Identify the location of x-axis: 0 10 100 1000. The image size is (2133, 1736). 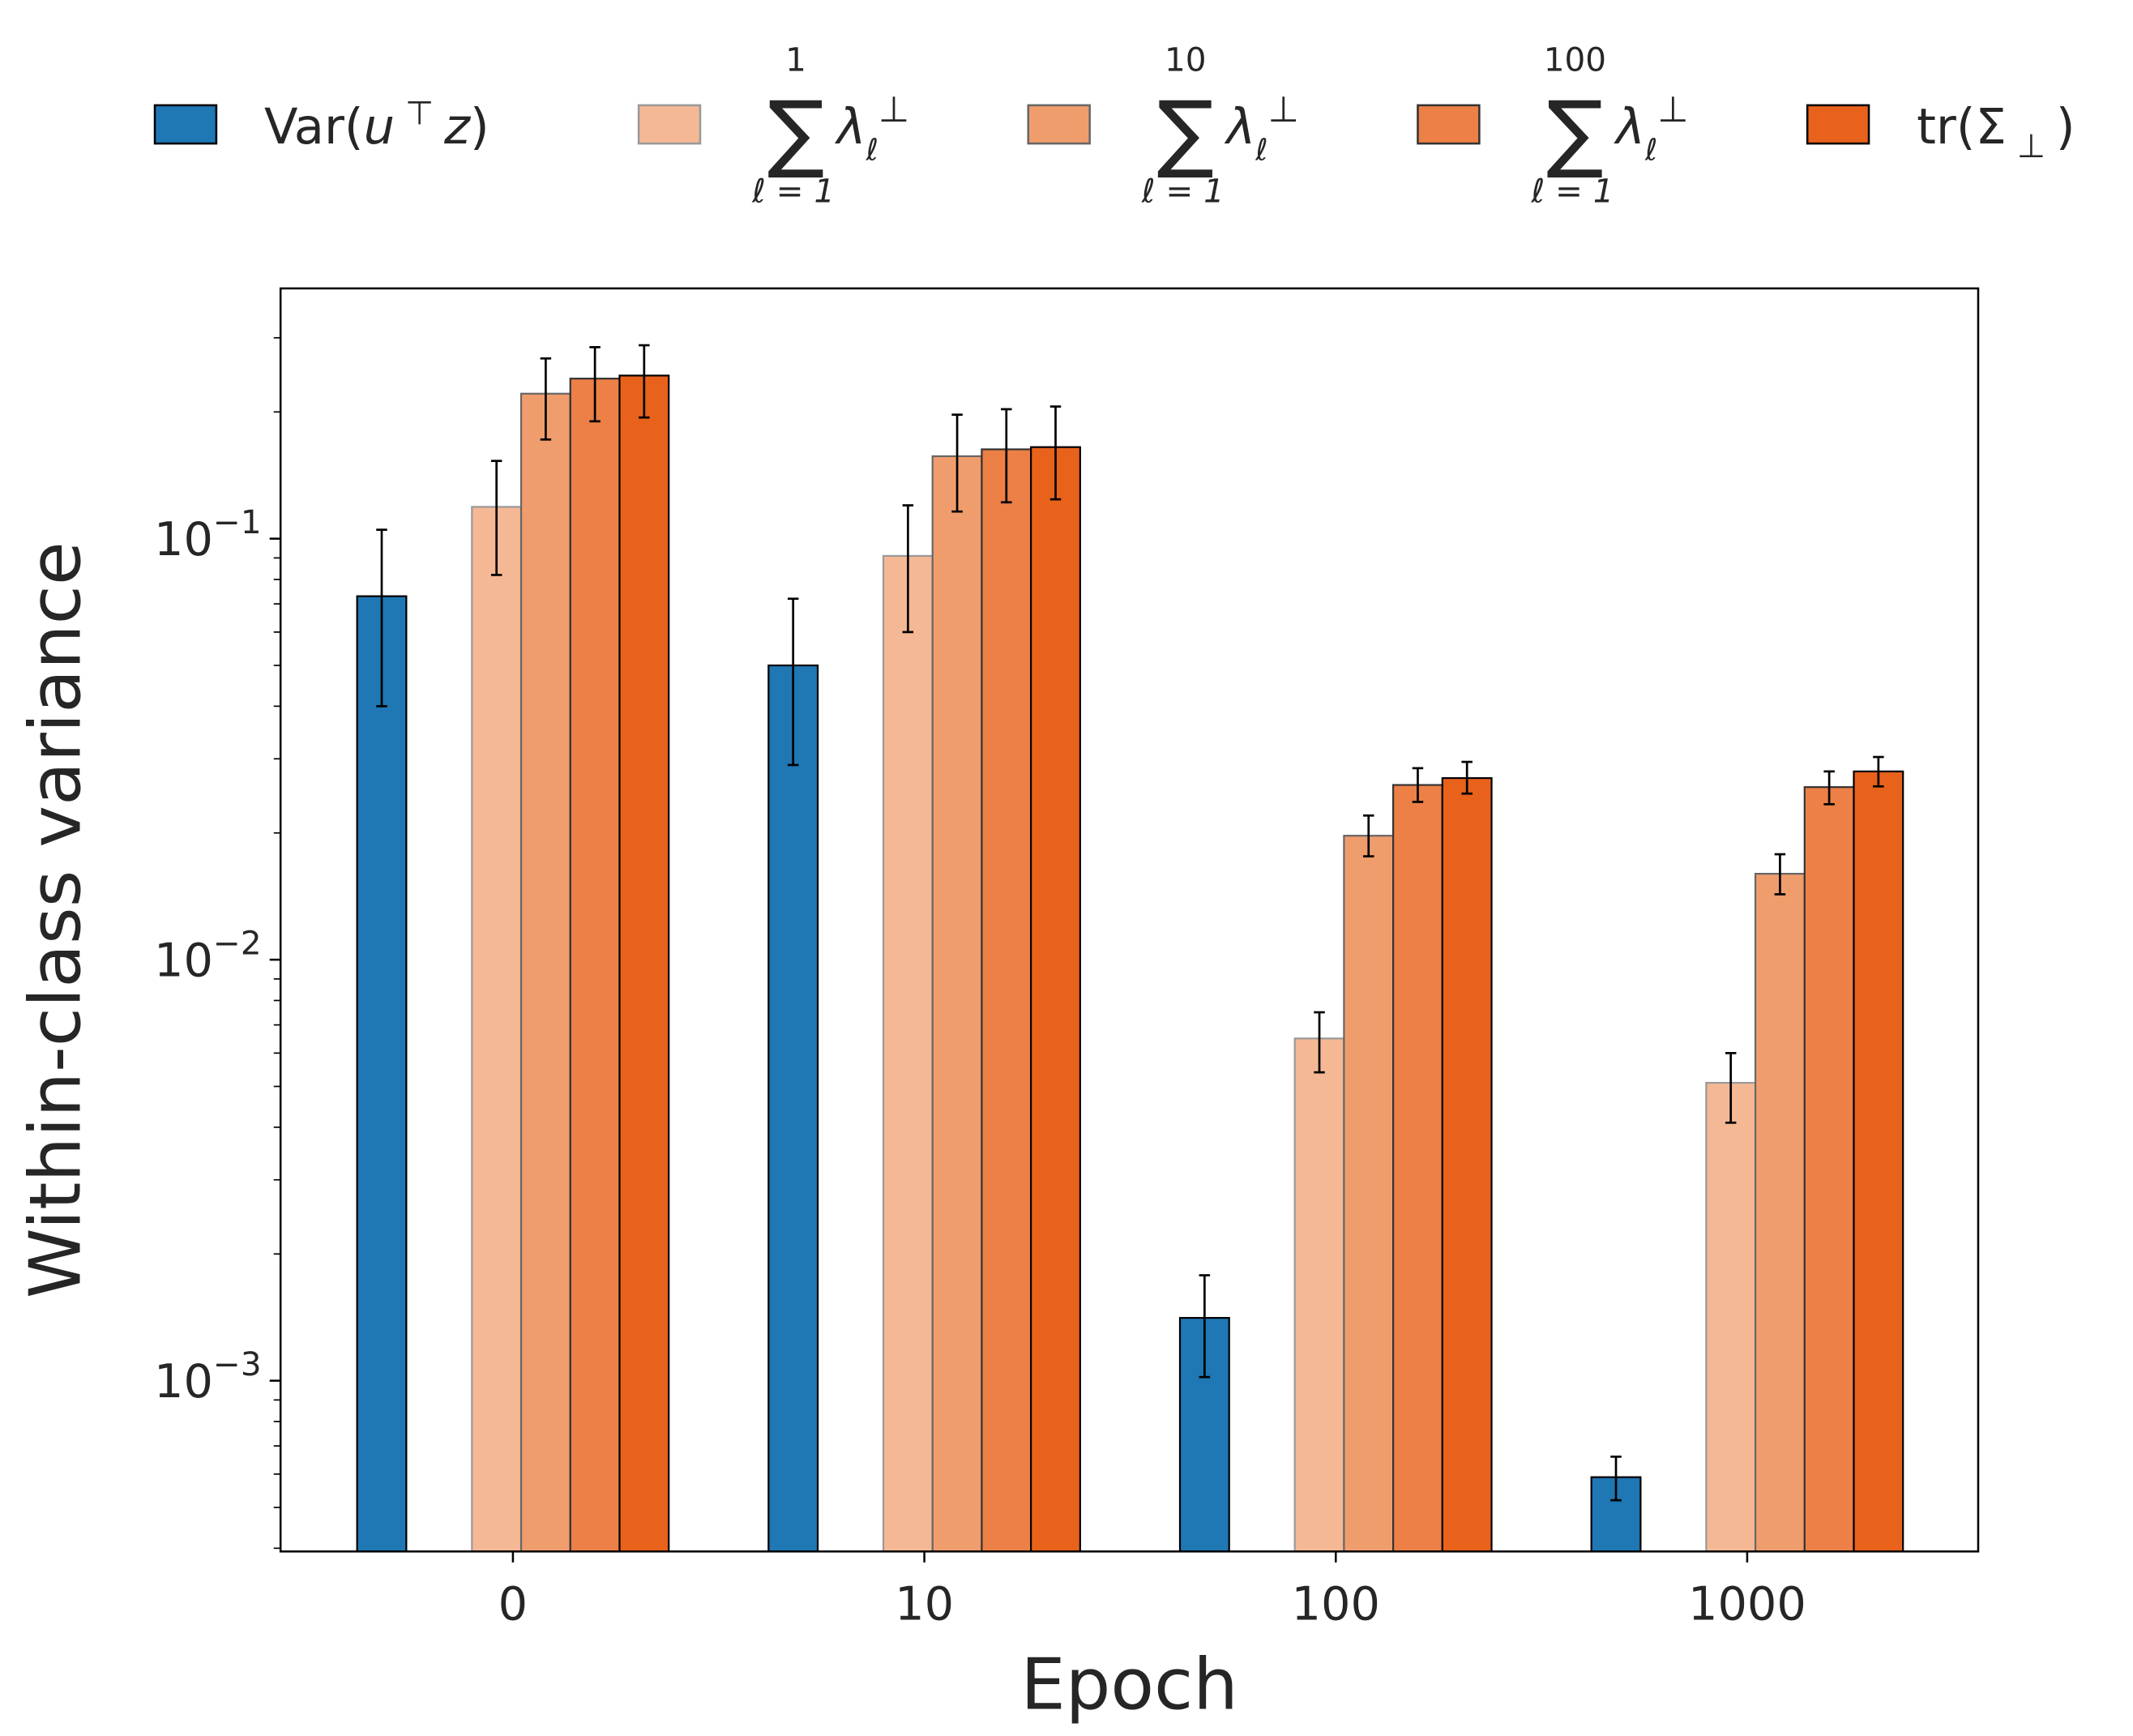
(1152, 1591).